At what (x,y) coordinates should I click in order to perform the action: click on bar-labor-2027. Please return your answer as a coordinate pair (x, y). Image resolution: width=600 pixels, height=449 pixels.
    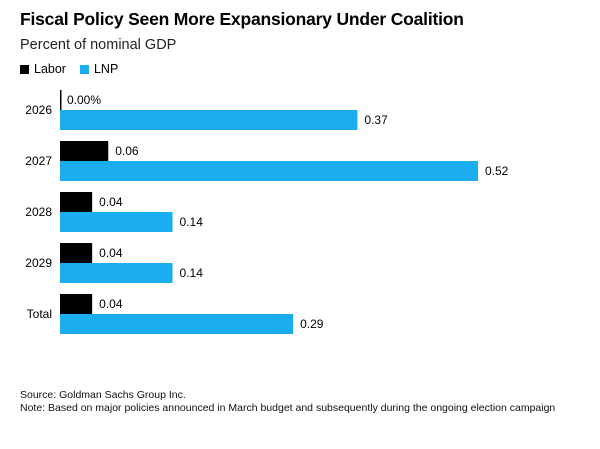
    Looking at the image, I should click on (84, 151).